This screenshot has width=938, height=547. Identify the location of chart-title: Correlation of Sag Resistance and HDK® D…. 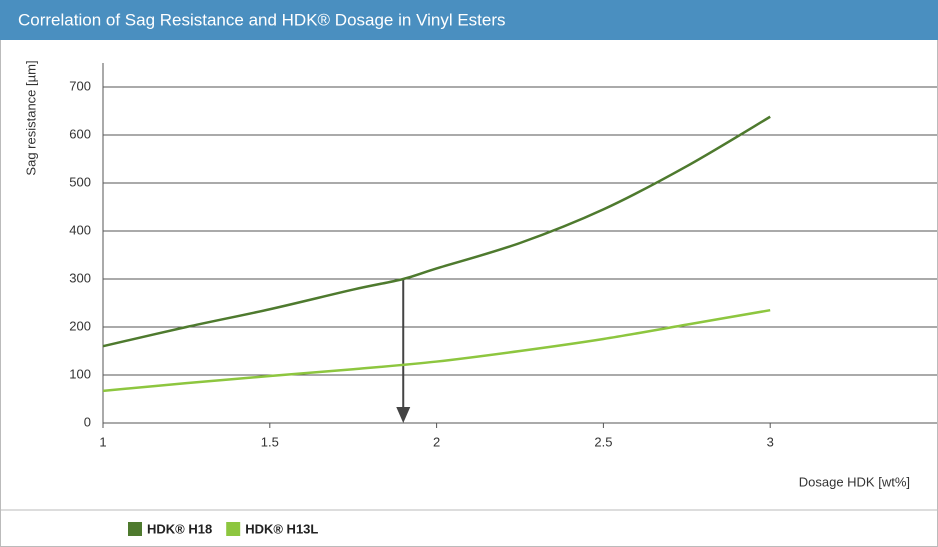
(262, 19).